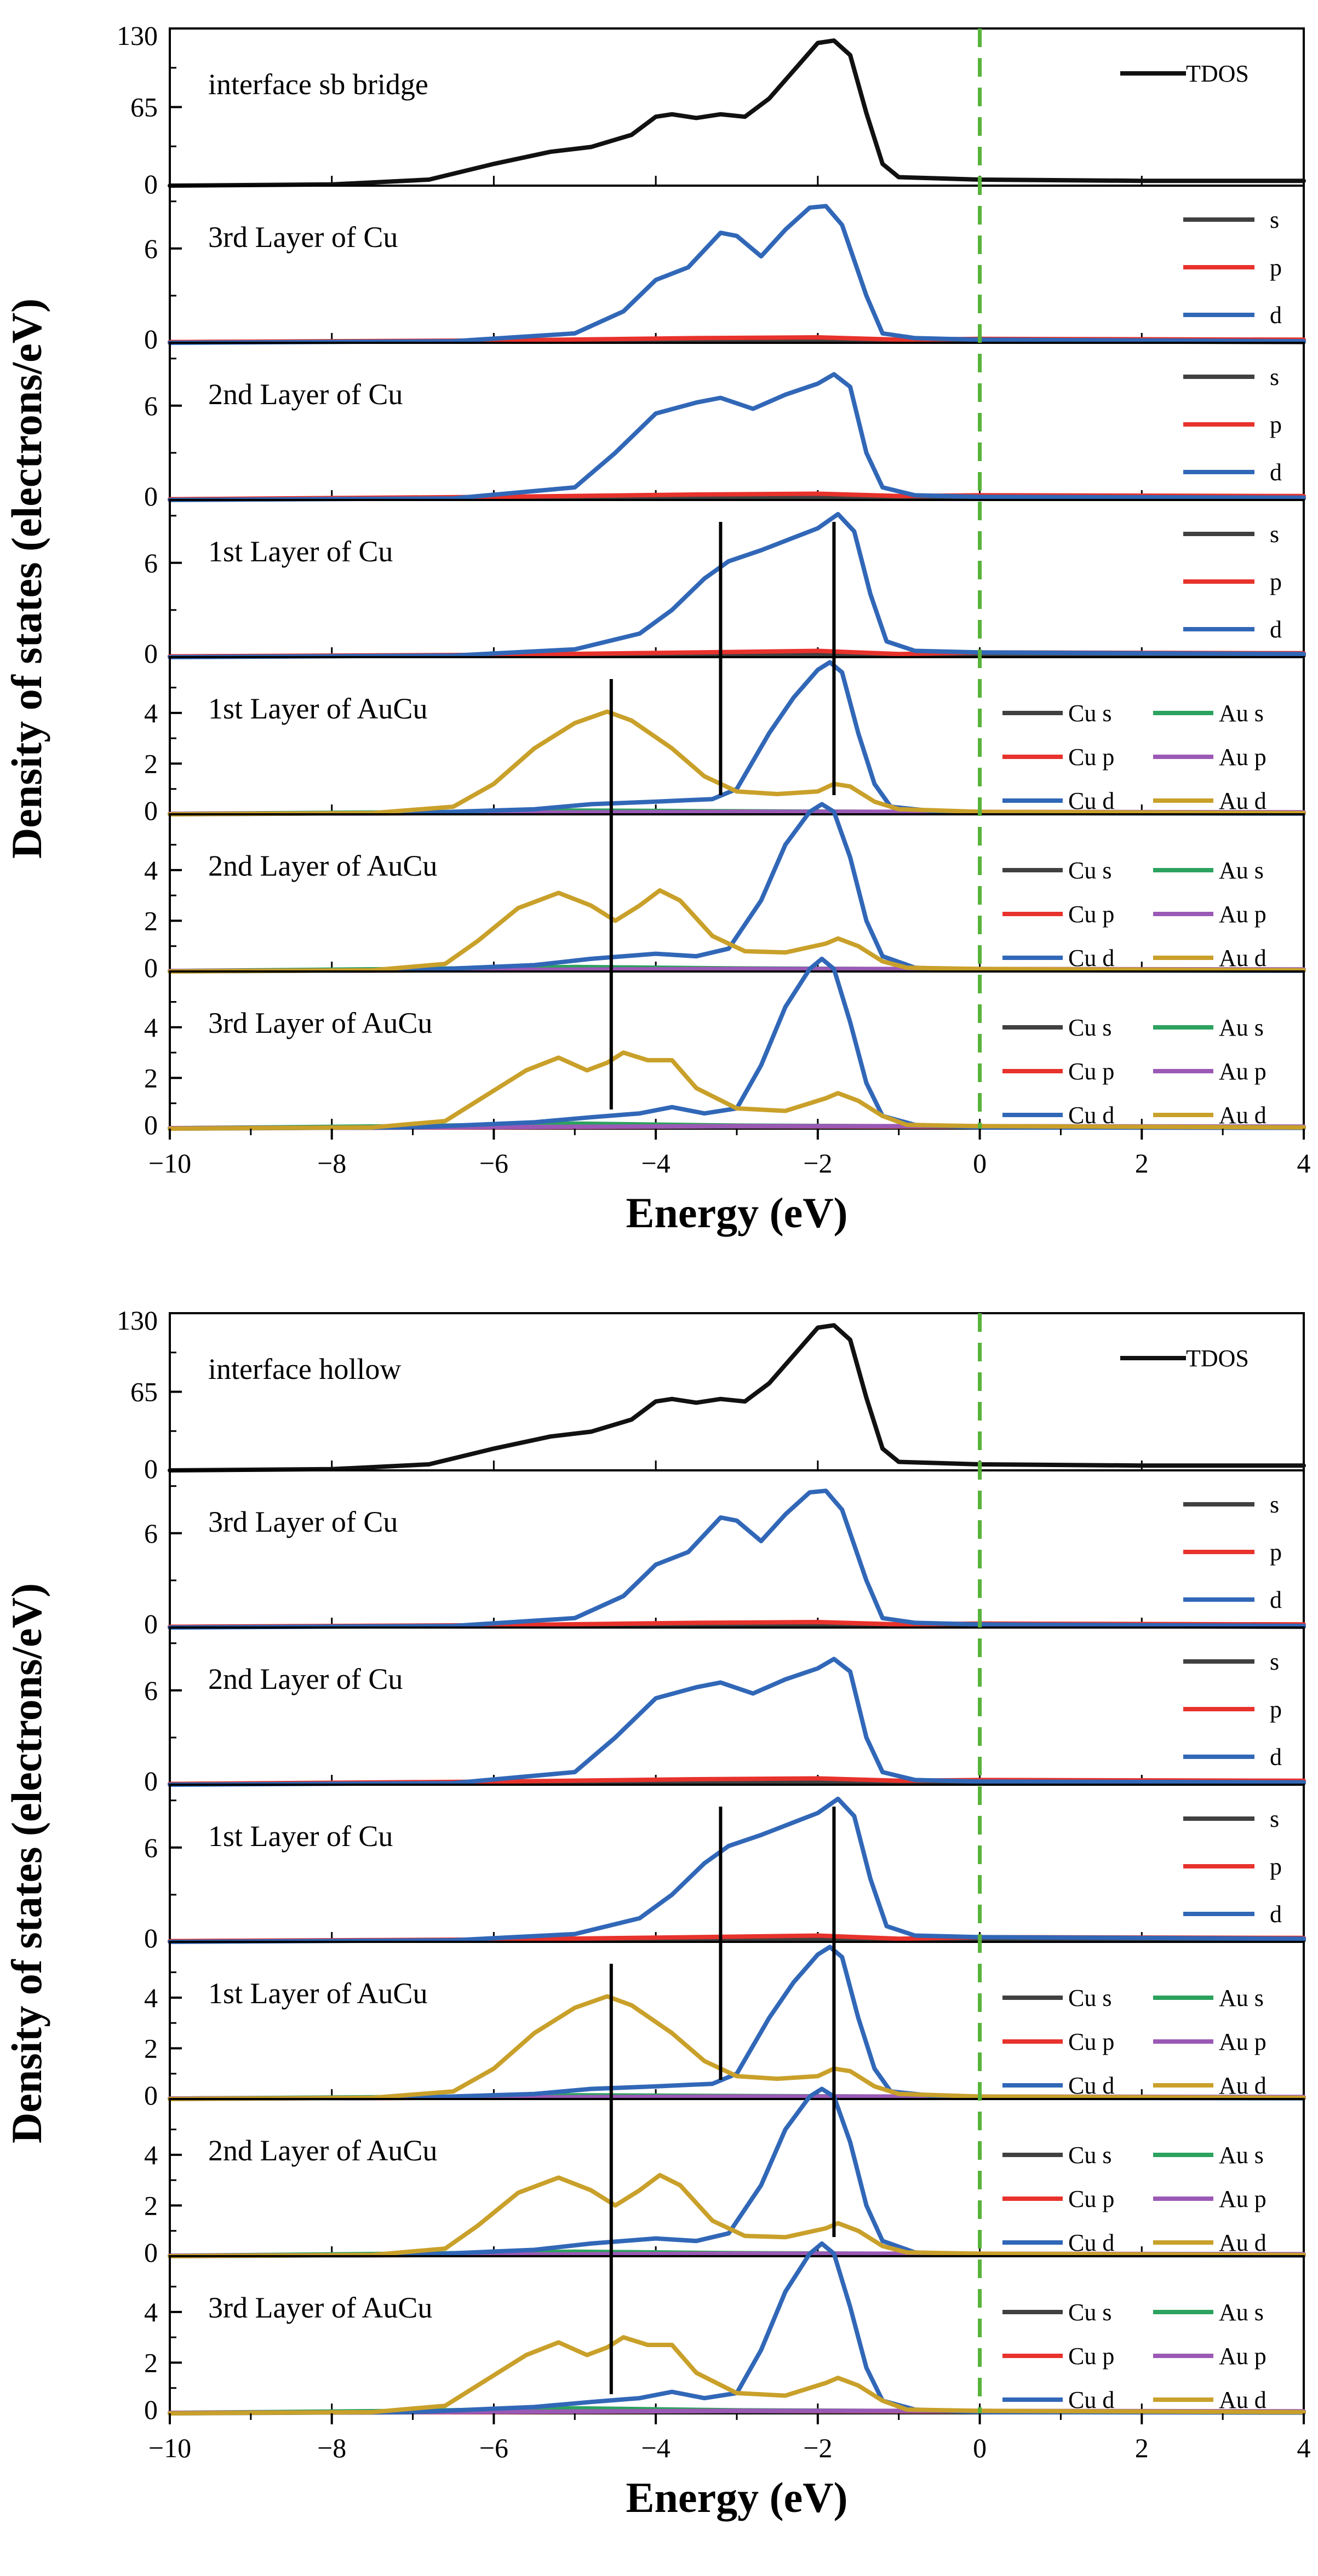  I want to click on panel-interface-hollow: 0 65 130 interface hollow TDOS, so click(711, 1394).